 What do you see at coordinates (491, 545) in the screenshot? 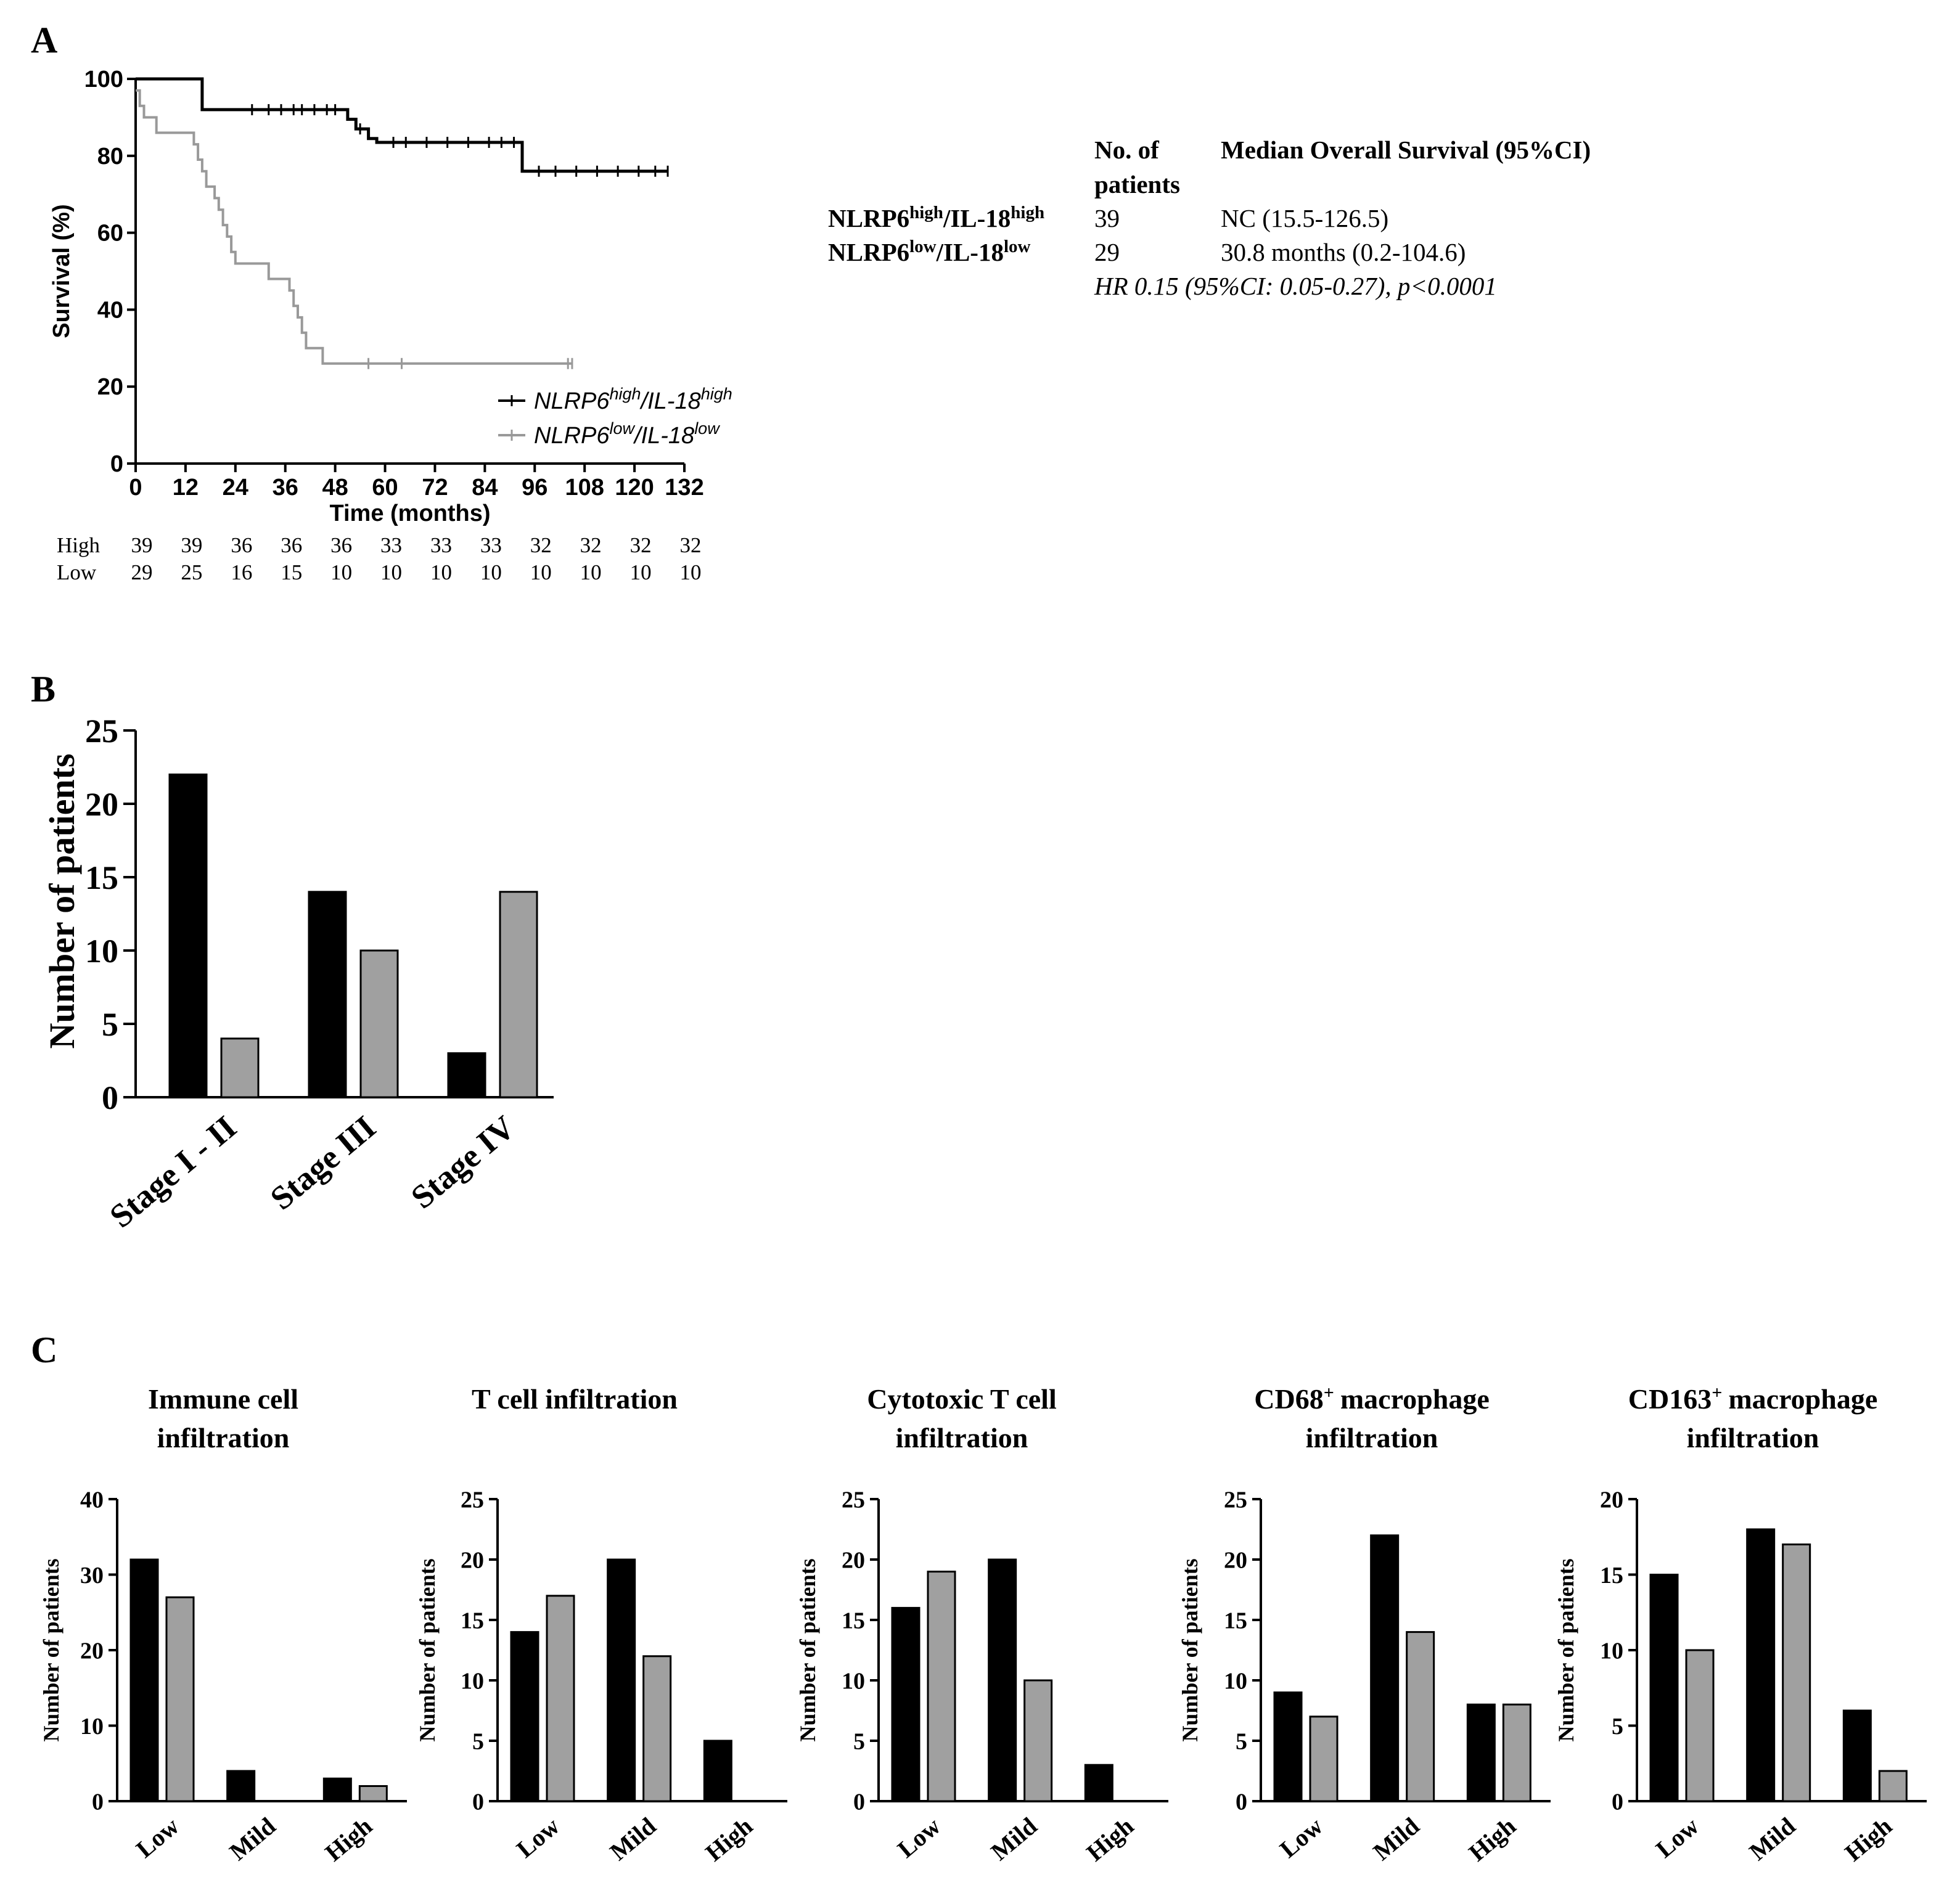
I see `risk-value-high: 33` at bounding box center [491, 545].